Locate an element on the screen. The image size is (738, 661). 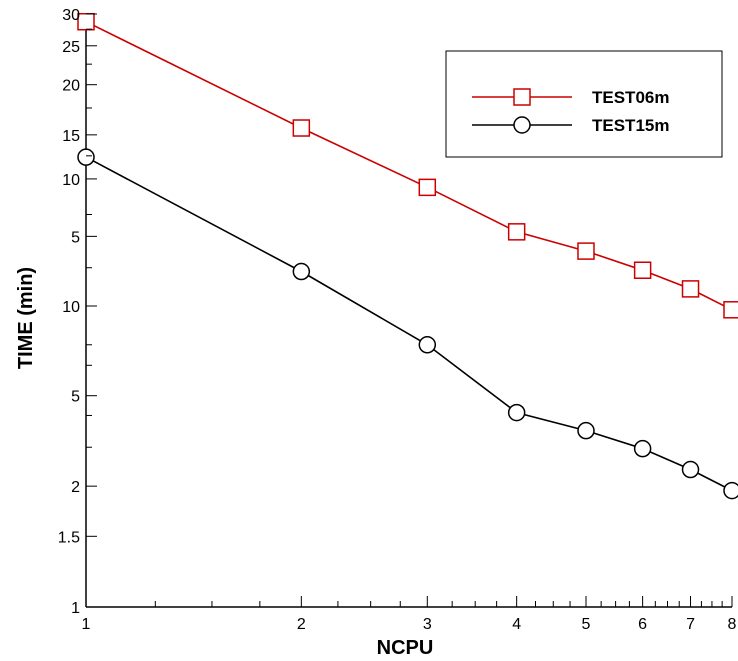
y-tick-label: 1 is located at coordinates (75, 608).